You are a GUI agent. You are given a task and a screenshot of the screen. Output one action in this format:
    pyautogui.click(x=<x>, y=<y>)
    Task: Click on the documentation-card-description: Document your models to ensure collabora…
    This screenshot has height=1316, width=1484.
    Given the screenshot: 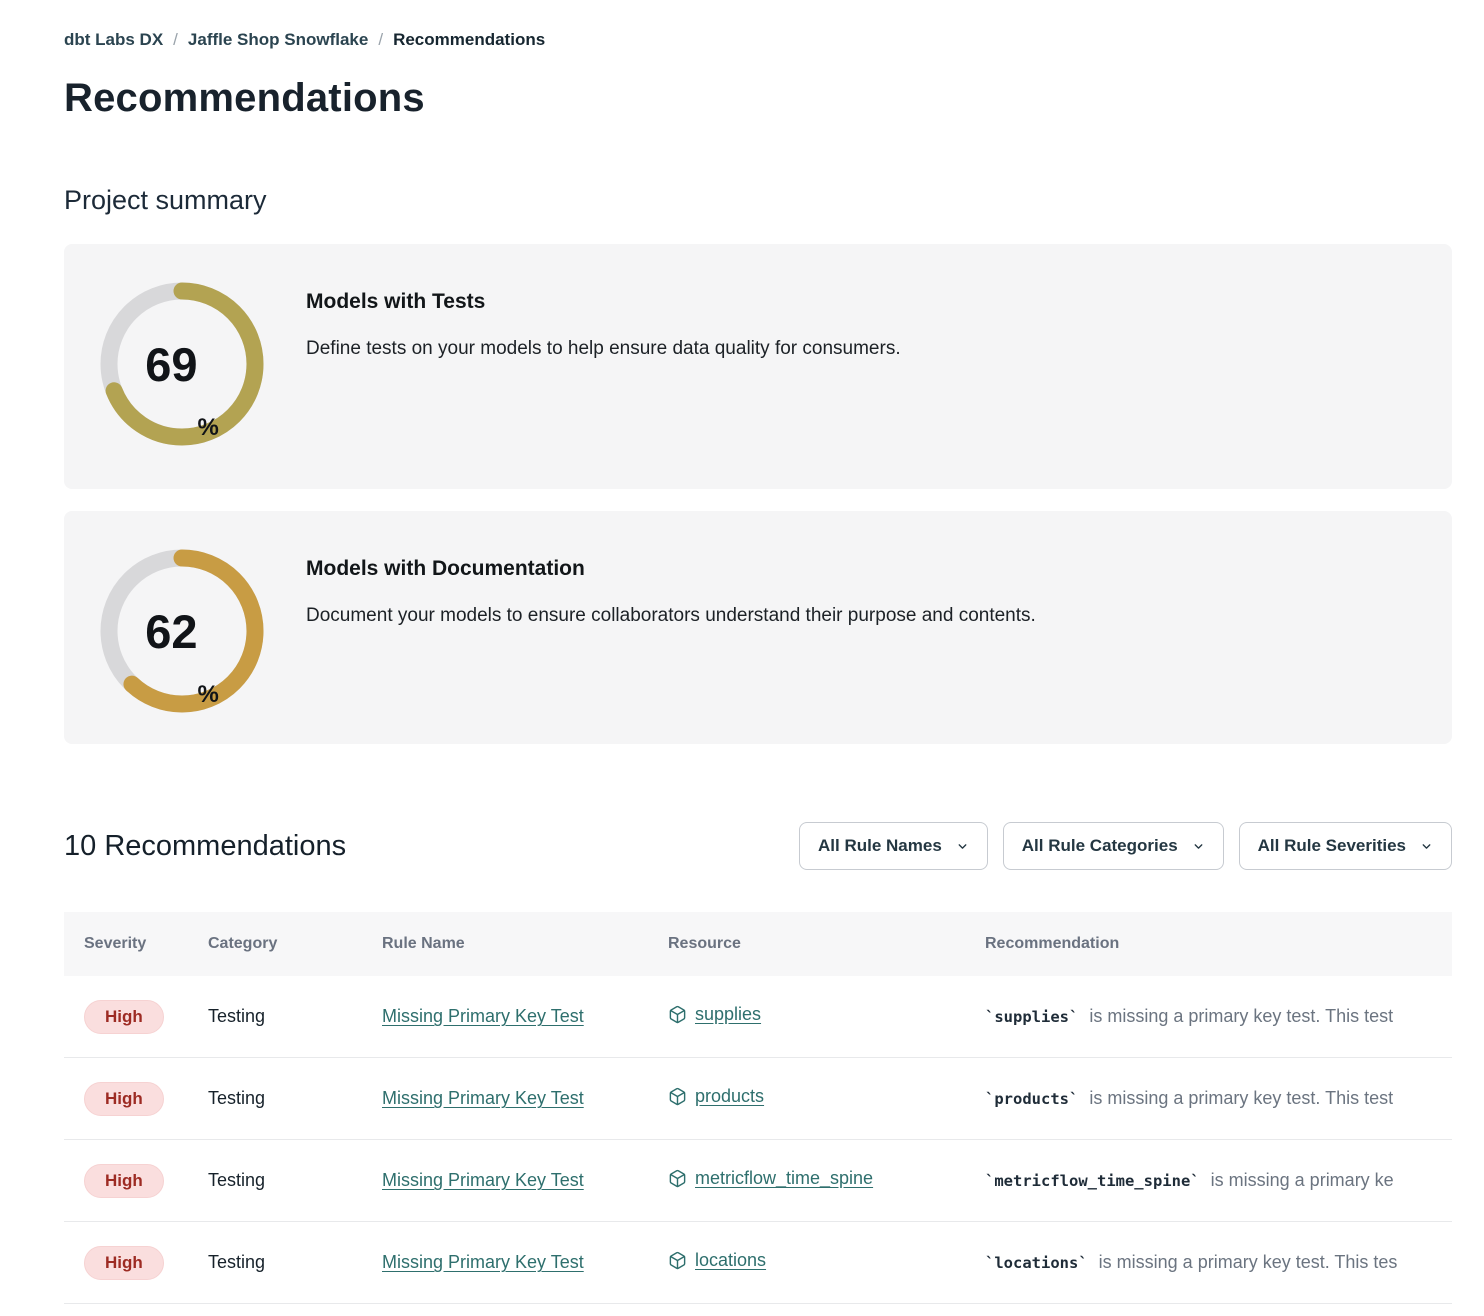 What is the action you would take?
    pyautogui.click(x=671, y=615)
    